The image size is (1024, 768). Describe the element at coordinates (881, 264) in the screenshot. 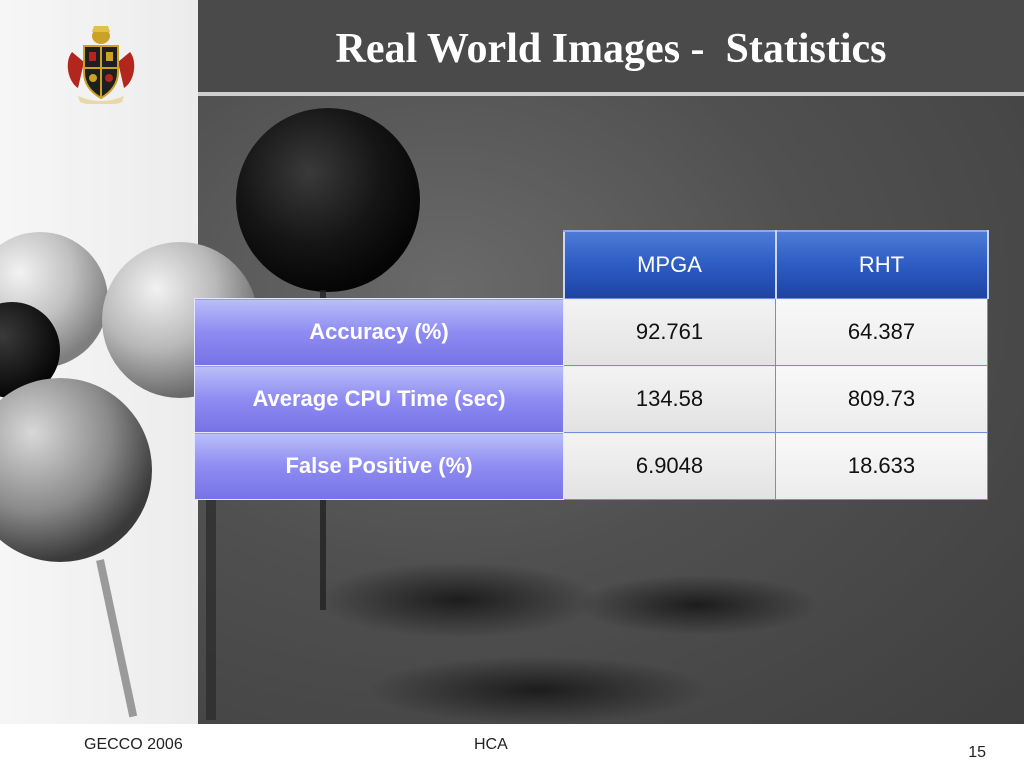

I see `column-header-rht: RHT` at that location.